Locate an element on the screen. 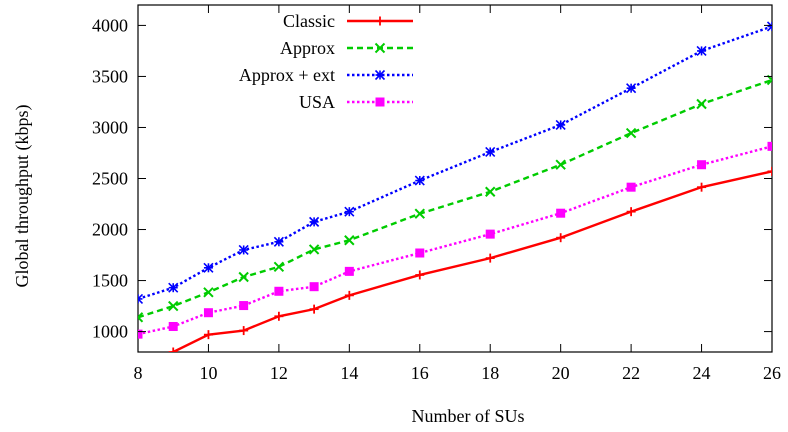 The width and height of the screenshot is (788, 432). legend: Classic Approx Approx + ext USA is located at coordinates (326, 61).